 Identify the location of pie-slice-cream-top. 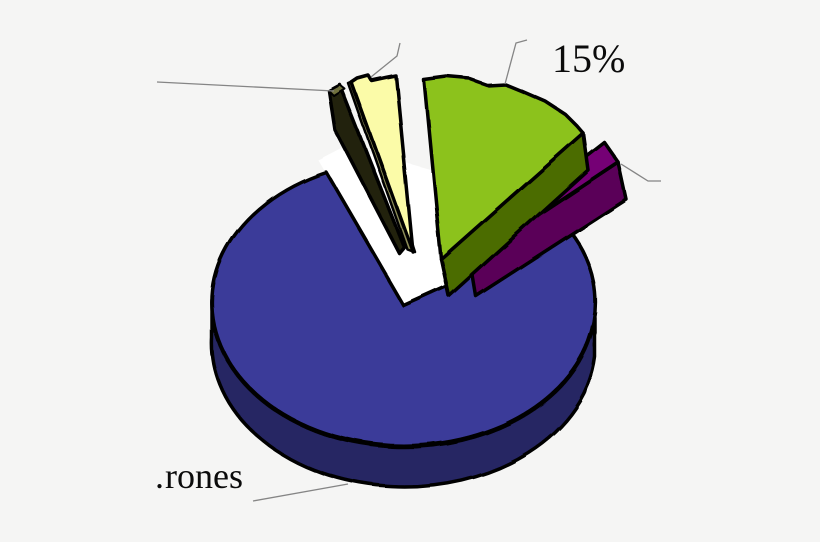
(382, 164).